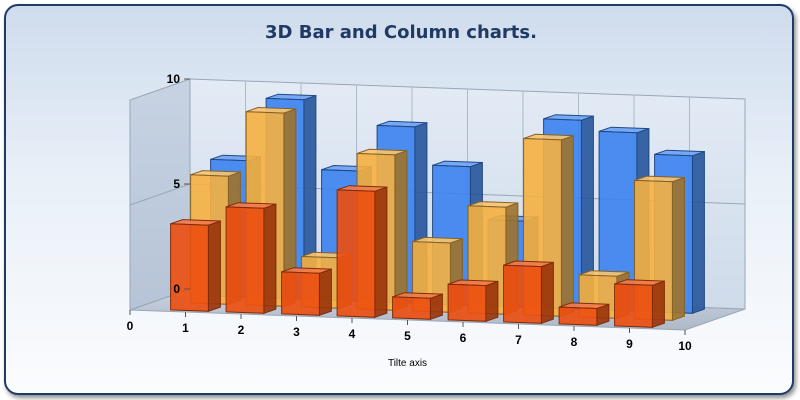 The height and width of the screenshot is (400, 800). What do you see at coordinates (463, 338) in the screenshot?
I see `x-tick-label: 6` at bounding box center [463, 338].